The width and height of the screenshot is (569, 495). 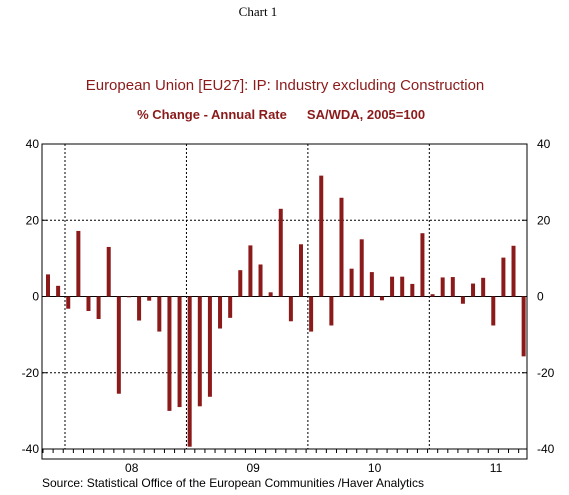 I want to click on x-tick-label: 09, so click(x=253, y=468).